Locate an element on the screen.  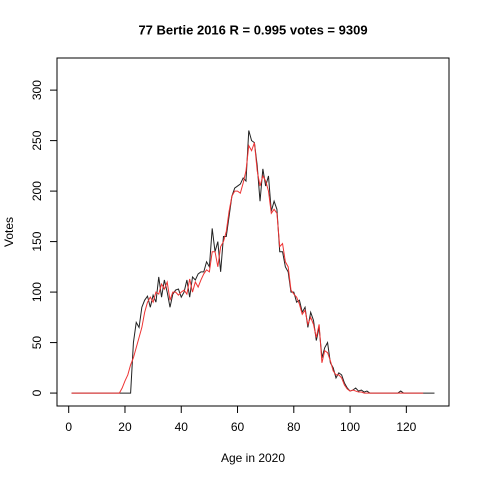
y-tick-label: 100 is located at coordinates (37, 292).